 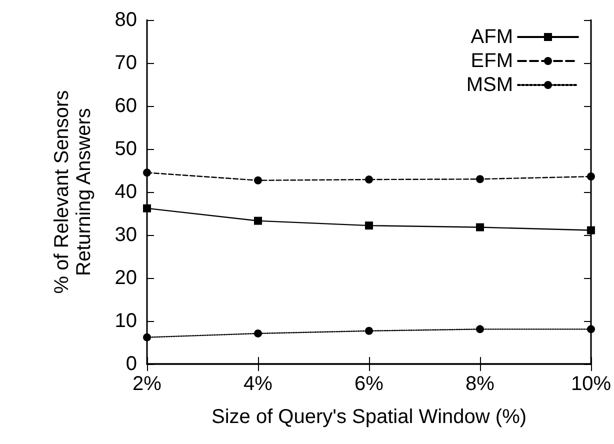 What do you see at coordinates (591, 384) in the screenshot?
I see `x-tick-label: 10%` at bounding box center [591, 384].